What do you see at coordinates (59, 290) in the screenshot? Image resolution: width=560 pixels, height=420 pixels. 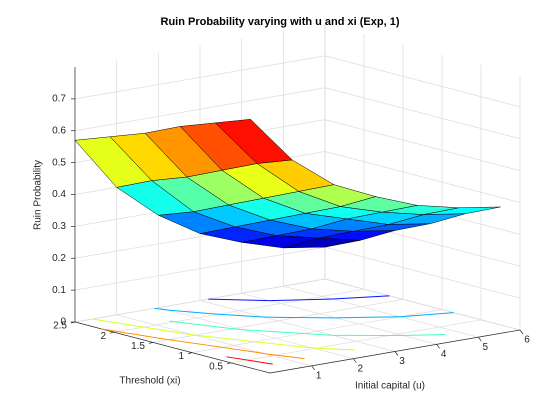 I see `z-tick-label: 0.1` at bounding box center [59, 290].